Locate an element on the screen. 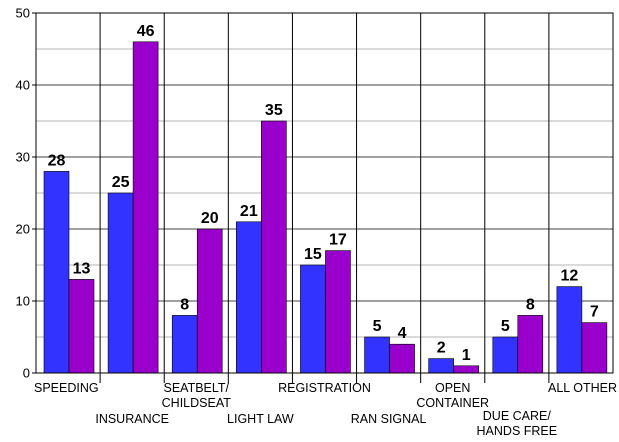 The image size is (619, 442). x-tick-label: LIGHT LAW is located at coordinates (260, 419).